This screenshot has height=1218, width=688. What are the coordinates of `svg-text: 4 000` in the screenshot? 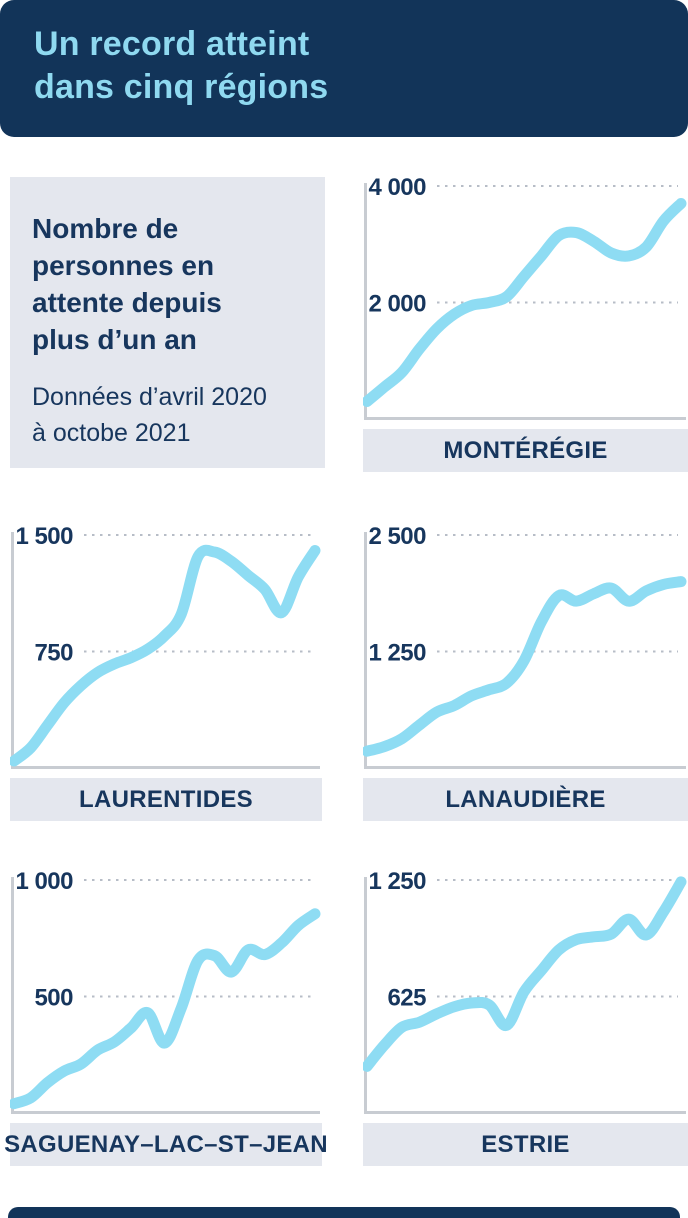 It's located at (397, 189).